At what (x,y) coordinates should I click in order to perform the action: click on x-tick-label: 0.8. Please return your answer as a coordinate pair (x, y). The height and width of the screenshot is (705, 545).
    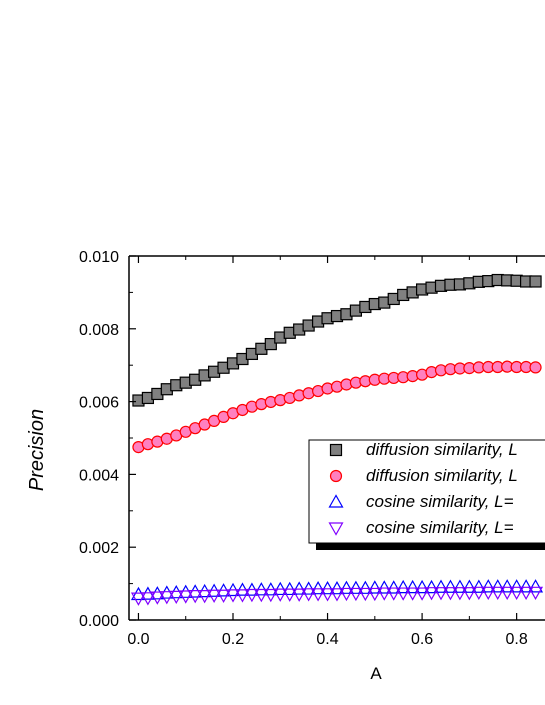
    Looking at the image, I should click on (517, 639).